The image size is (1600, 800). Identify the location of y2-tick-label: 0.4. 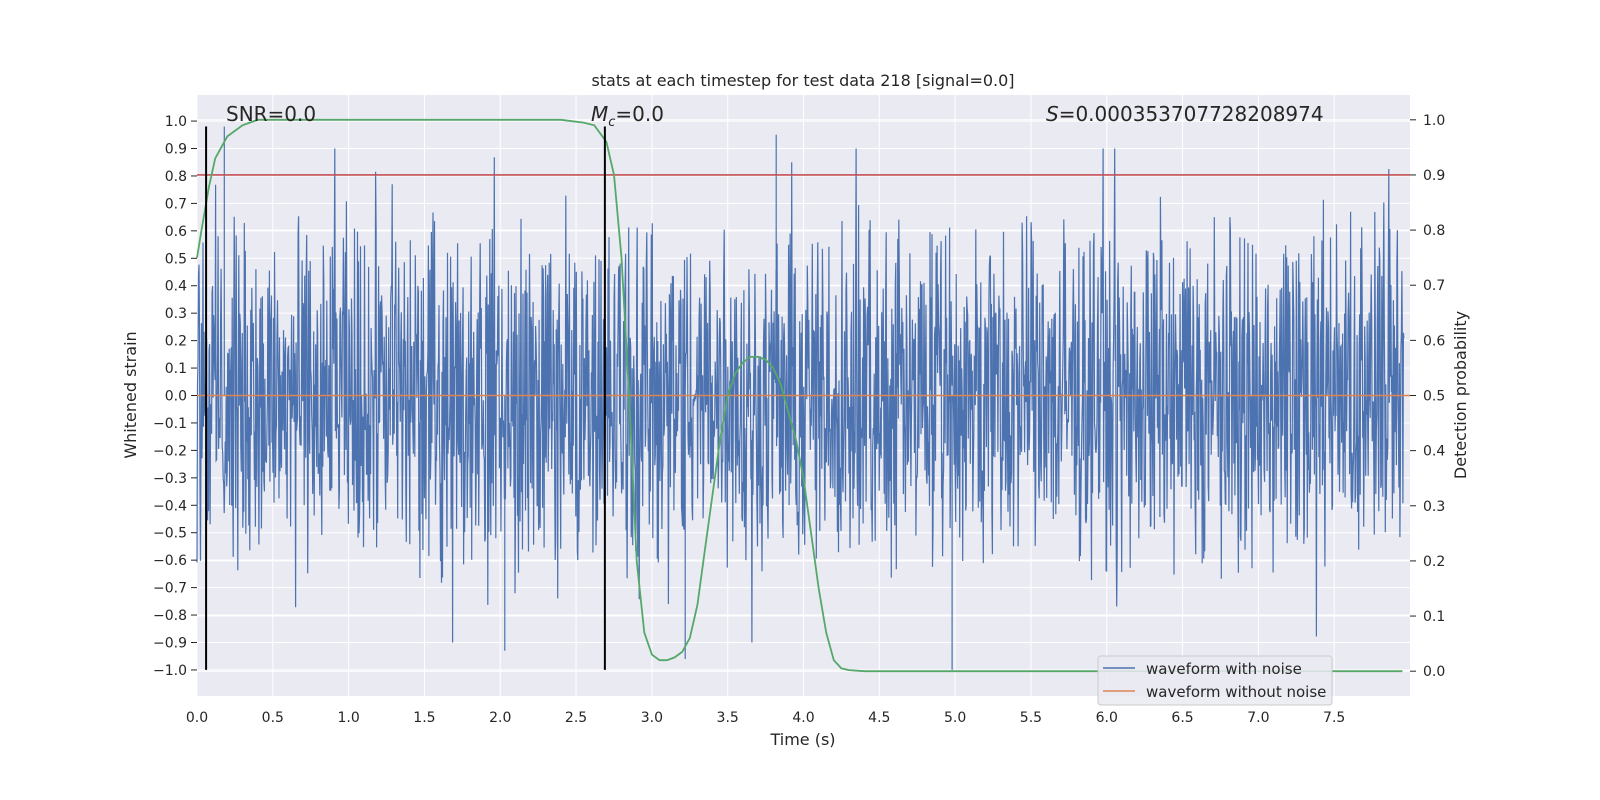
(1434, 452).